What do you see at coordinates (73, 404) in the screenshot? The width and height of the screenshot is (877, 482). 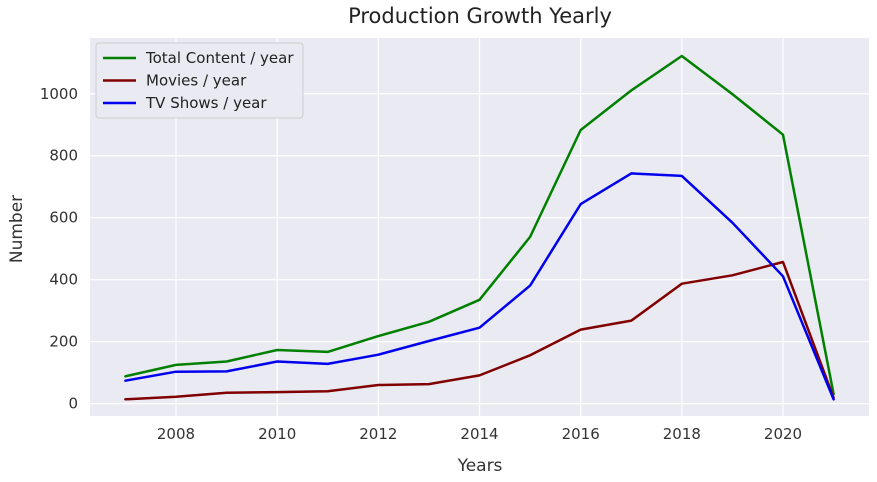 I see `y-tick-label: 0` at bounding box center [73, 404].